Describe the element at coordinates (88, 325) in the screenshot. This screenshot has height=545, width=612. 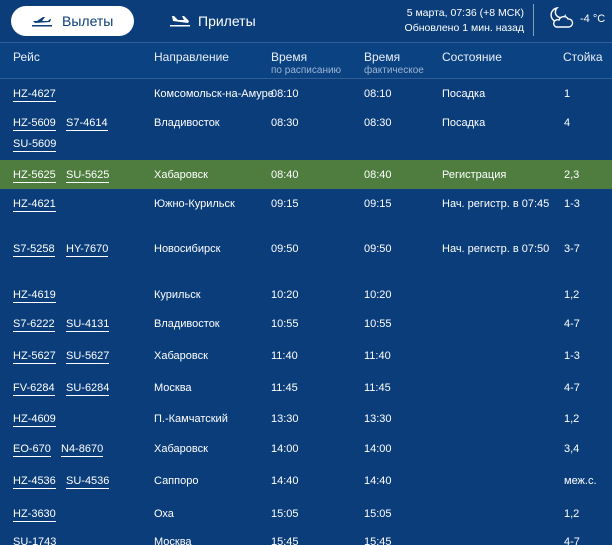
I see `flight-number-link: SU-4131` at that location.